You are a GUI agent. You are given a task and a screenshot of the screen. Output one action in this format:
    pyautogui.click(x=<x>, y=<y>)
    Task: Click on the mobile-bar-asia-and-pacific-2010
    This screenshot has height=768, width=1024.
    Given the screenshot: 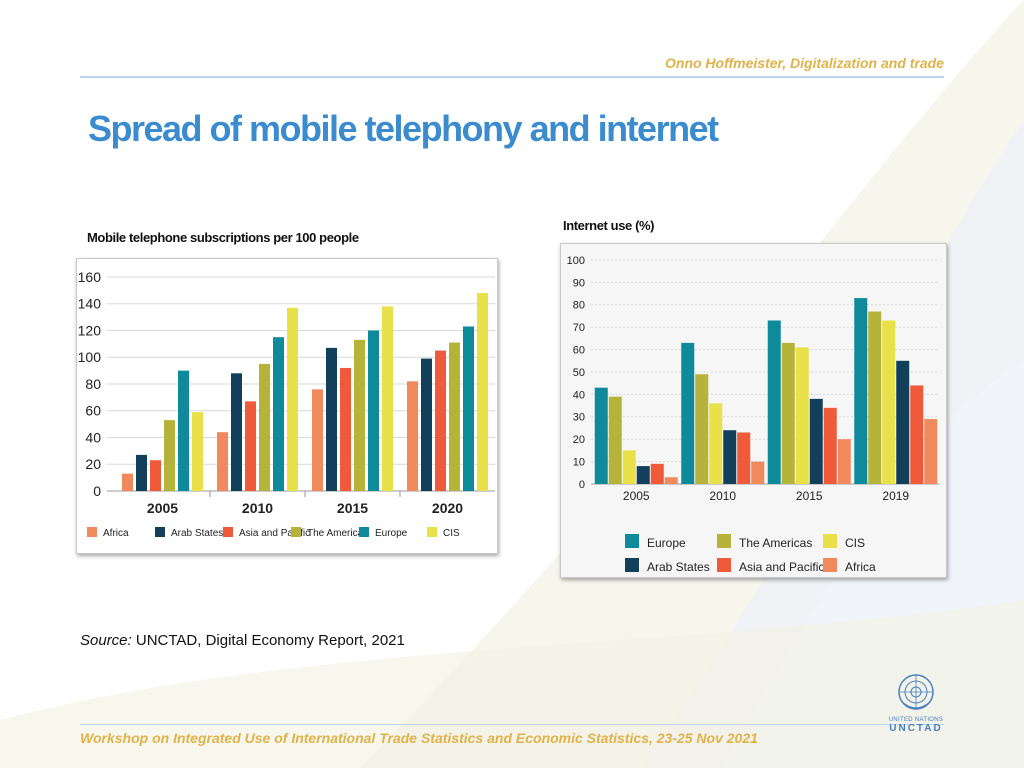 What is the action you would take?
    pyautogui.click(x=250, y=446)
    